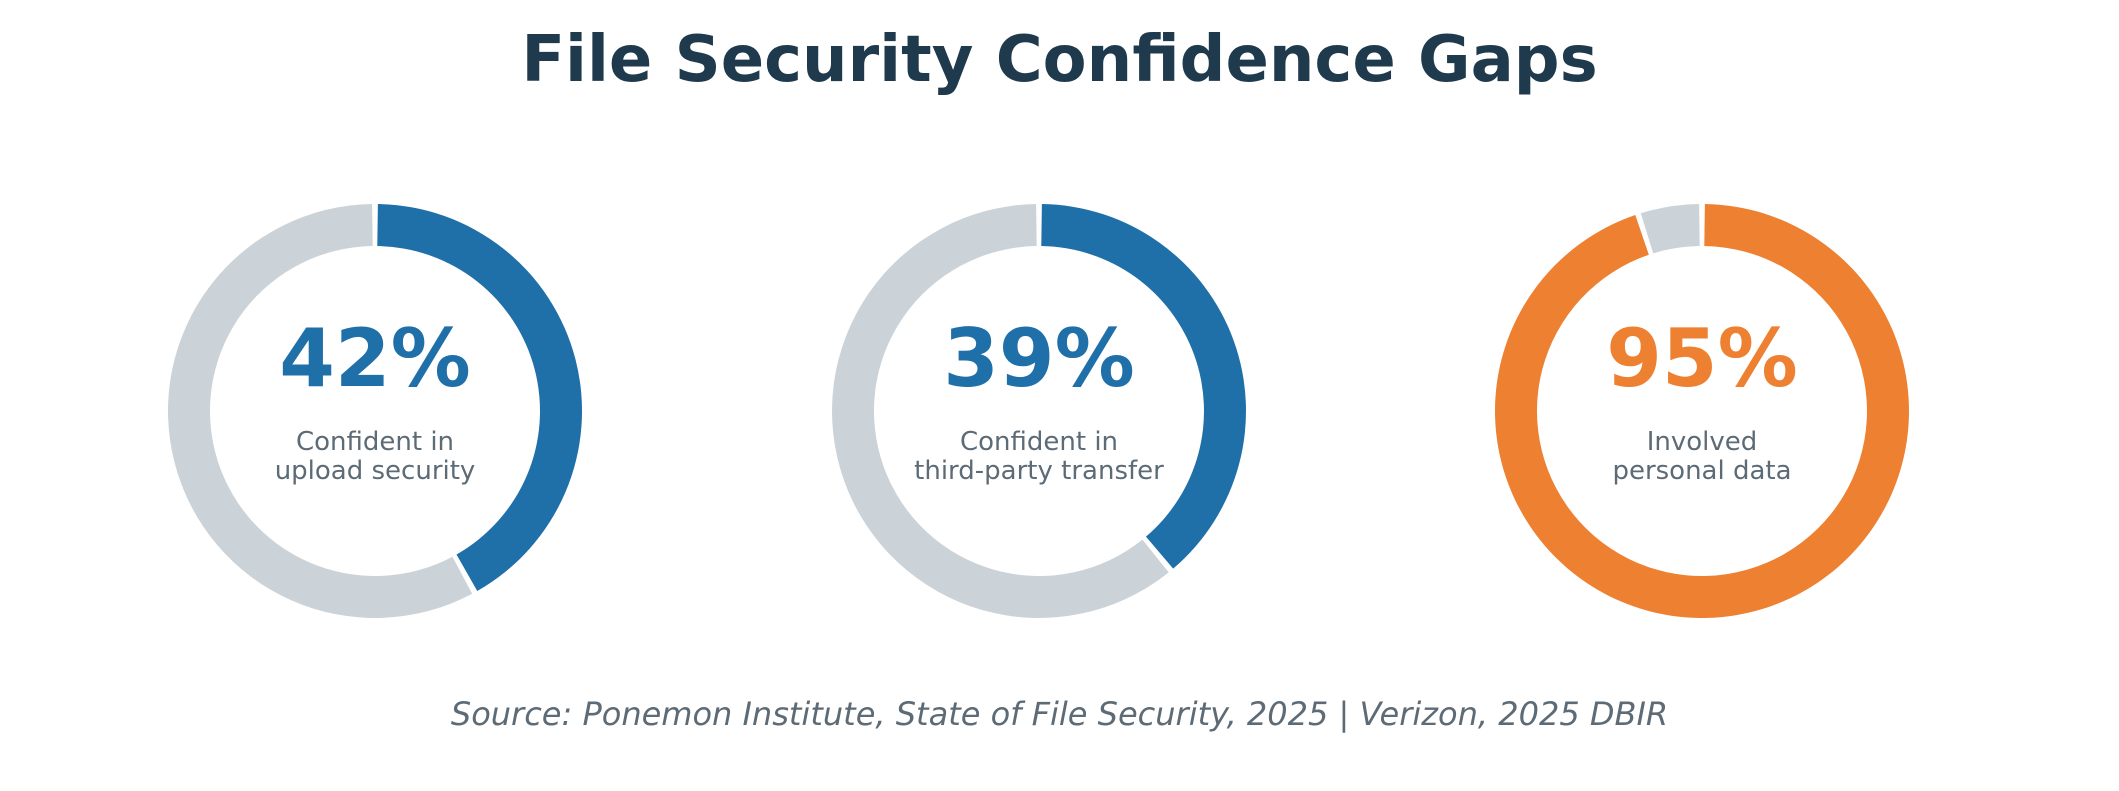 The image size is (2119, 791). I want to click on donut-caption: Confident in third-party transfer, so click(1039, 457).